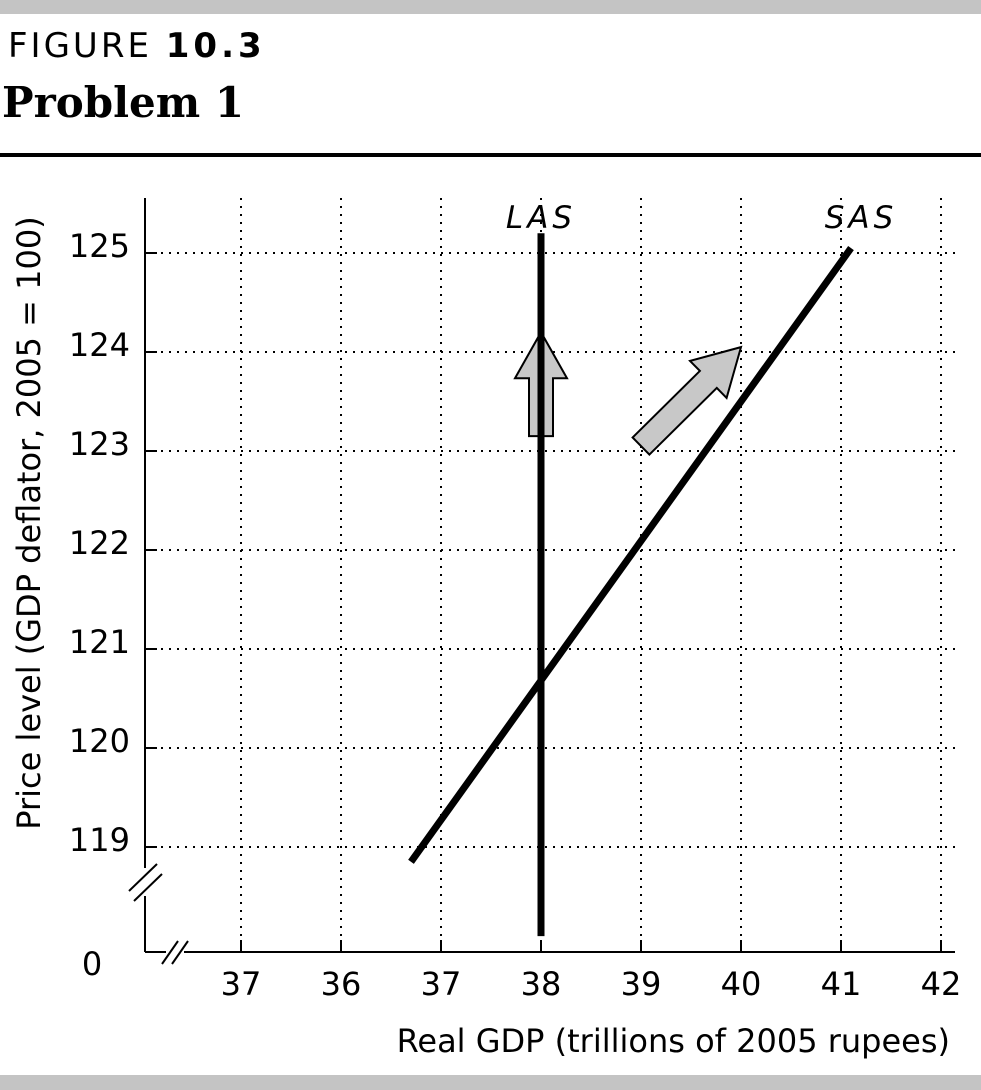 The width and height of the screenshot is (981, 1090). Describe the element at coordinates (673, 1041) in the screenshot. I see `x-axis-title: Real GDP (trillions of 2005 rupees)` at that location.